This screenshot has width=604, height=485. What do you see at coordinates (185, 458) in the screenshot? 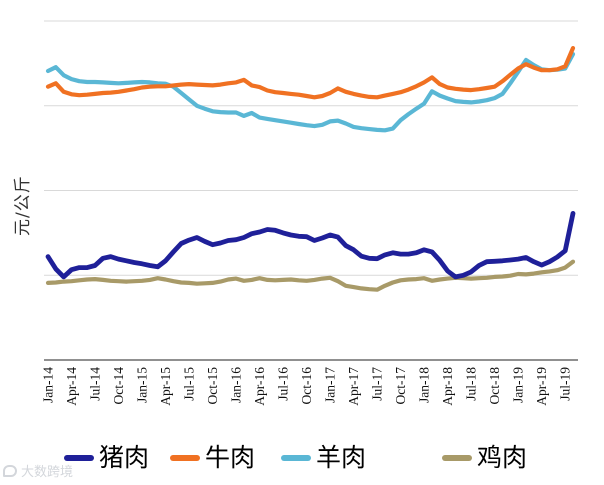
I see `legend-swatch-beef` at bounding box center [185, 458].